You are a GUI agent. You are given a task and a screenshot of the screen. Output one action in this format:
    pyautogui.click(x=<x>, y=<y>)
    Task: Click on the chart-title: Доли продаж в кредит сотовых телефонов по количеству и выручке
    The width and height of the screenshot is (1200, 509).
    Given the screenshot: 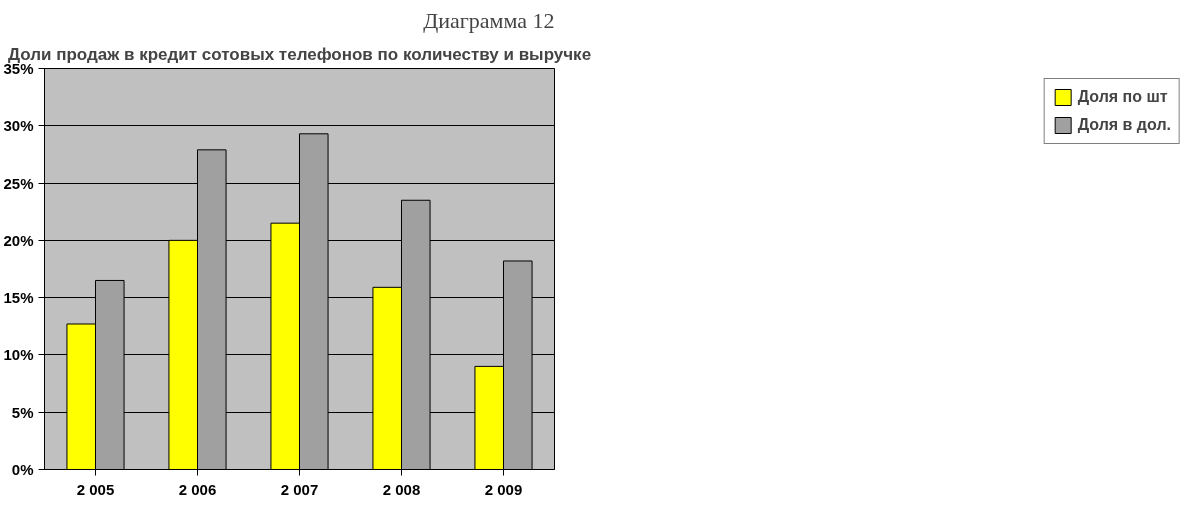 What is the action you would take?
    pyautogui.click(x=299, y=54)
    